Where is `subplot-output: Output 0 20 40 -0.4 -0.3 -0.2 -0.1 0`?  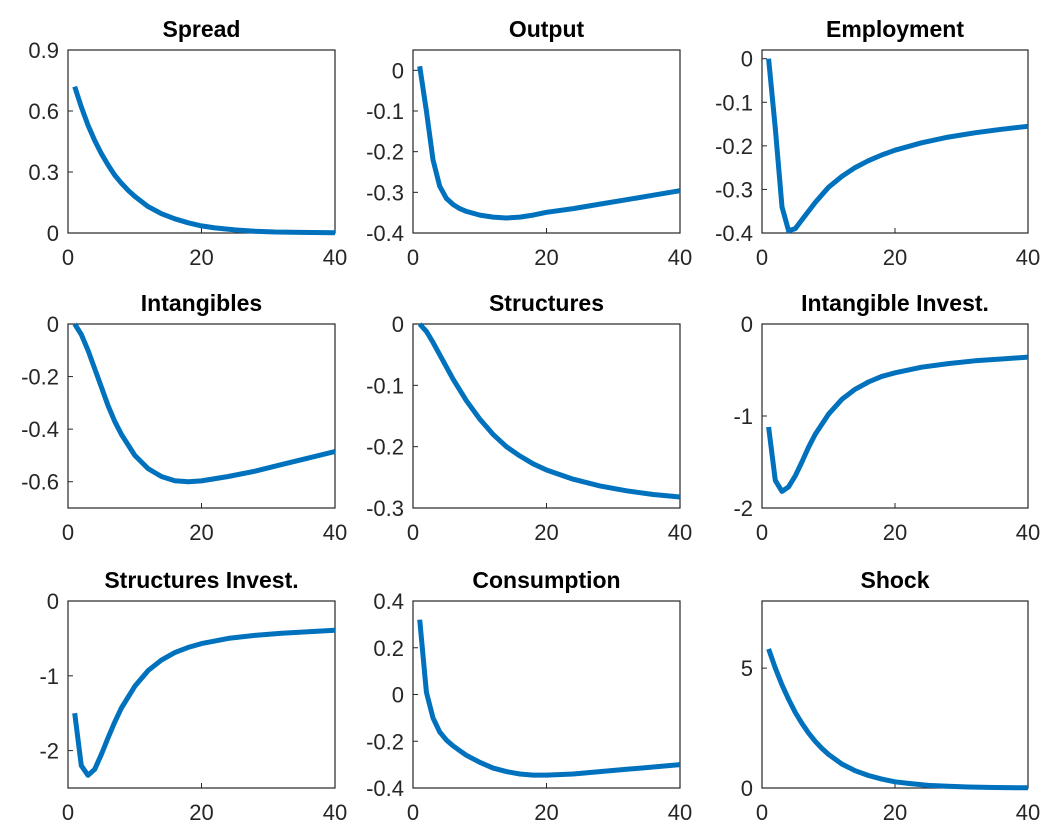 subplot-output: Output 0 20 40 -0.4 -0.3 -0.2 -0.1 0 is located at coordinates (529, 143).